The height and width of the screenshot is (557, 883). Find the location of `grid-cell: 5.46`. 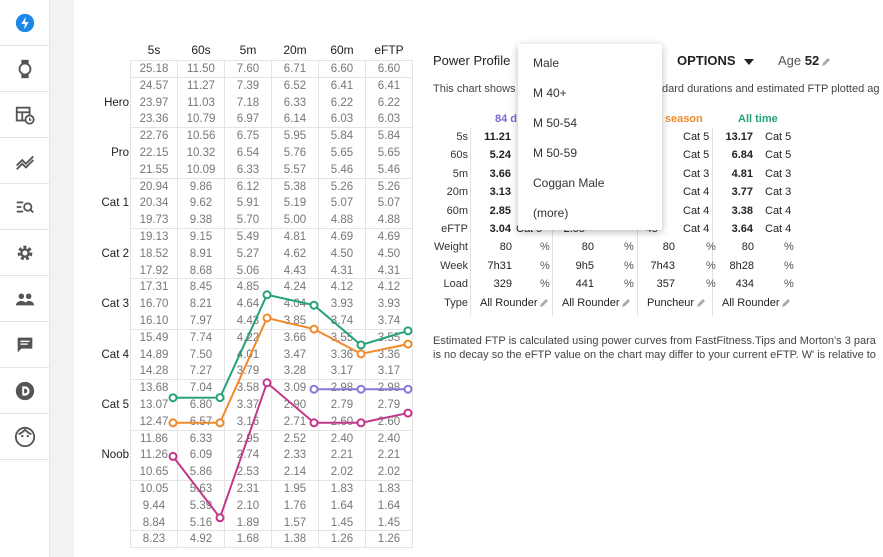

grid-cell: 5.46 is located at coordinates (389, 169).